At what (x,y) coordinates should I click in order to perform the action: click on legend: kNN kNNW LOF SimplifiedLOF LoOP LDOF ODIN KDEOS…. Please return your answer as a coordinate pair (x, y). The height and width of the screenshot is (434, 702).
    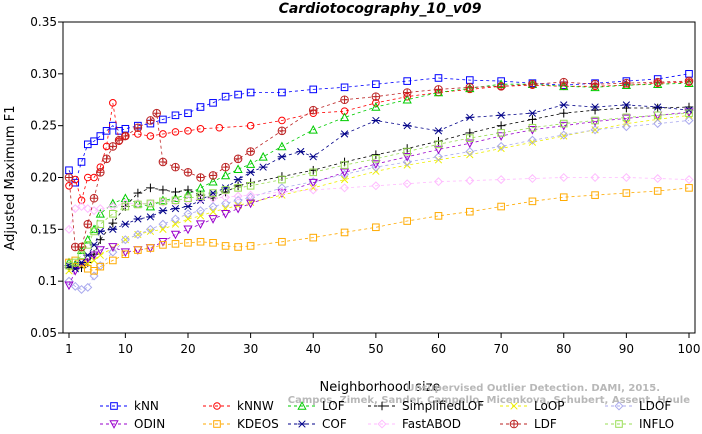
    Looking at the image, I should click on (387, 415).